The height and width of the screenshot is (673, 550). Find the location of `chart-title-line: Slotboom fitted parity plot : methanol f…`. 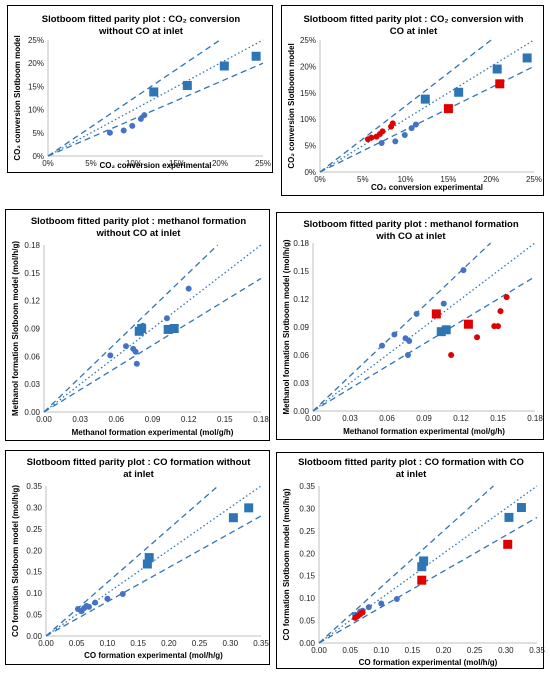

chart-title-line: Slotboom fitted parity plot : methanol f… is located at coordinates (411, 224).